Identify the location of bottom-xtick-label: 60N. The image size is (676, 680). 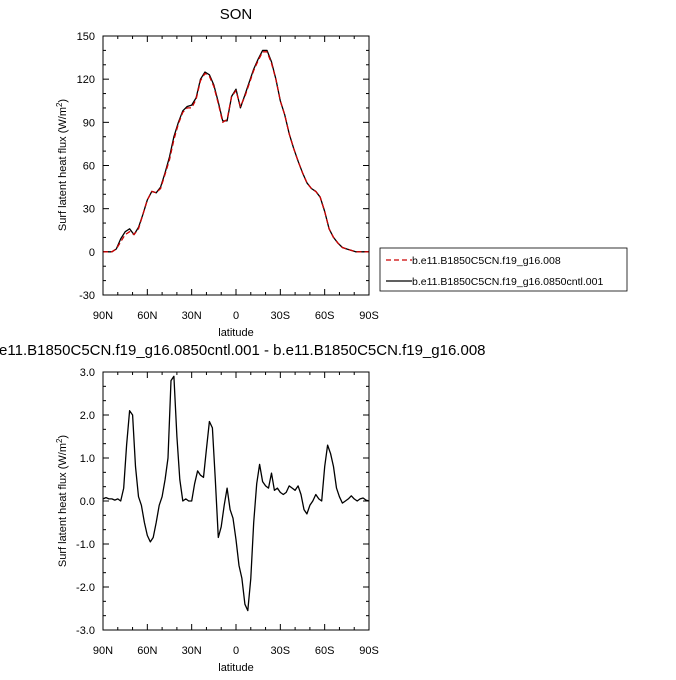
(147, 651).